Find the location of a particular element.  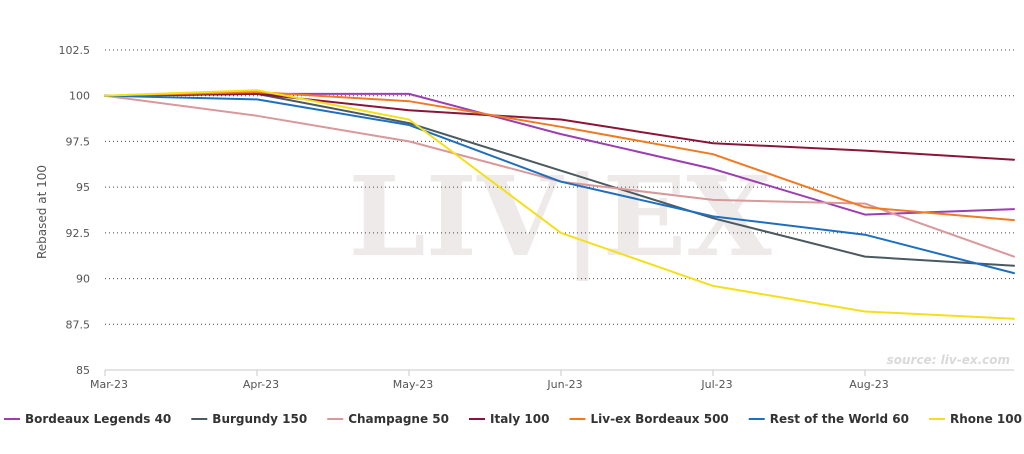

legend-label: Bordeaux Legends 40 is located at coordinates (98, 419).